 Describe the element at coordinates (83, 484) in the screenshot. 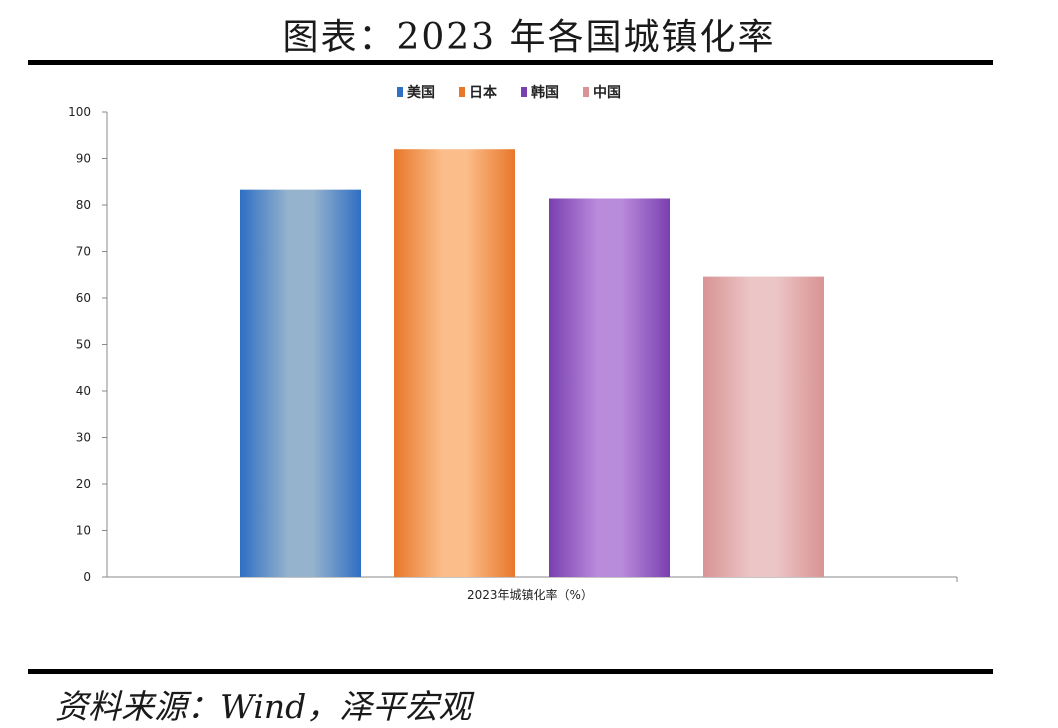

I see `y-tick-label: 20` at that location.